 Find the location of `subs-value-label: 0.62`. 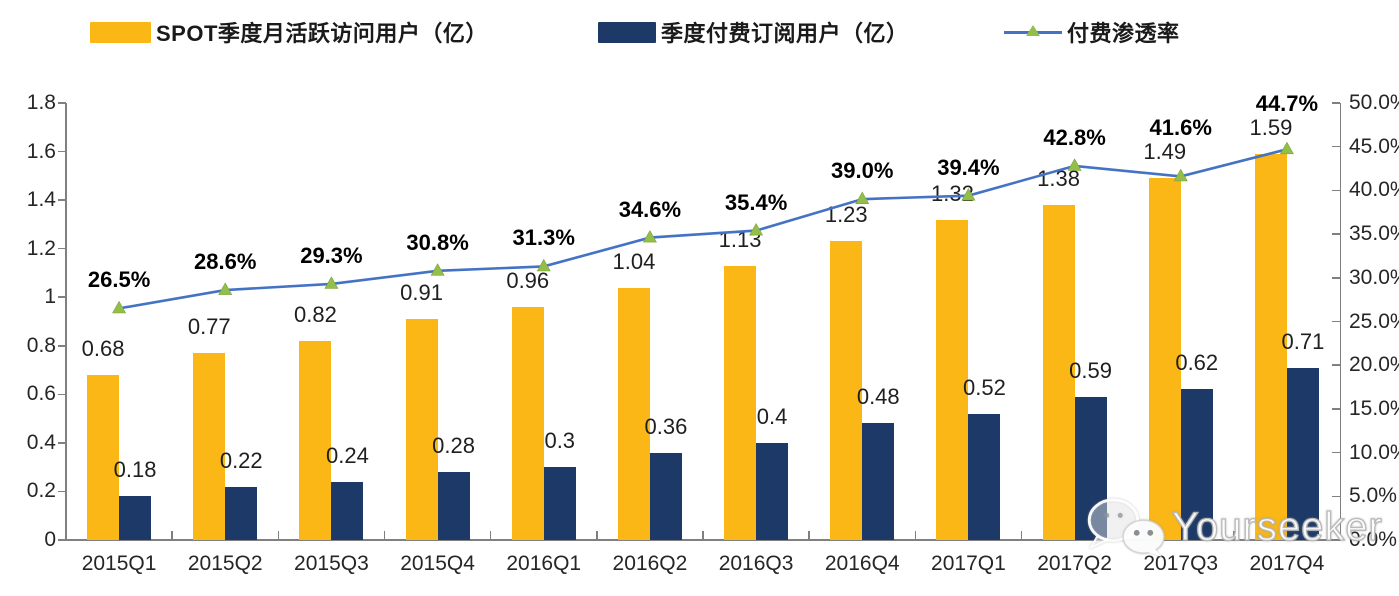

subs-value-label: 0.62 is located at coordinates (1197, 363).